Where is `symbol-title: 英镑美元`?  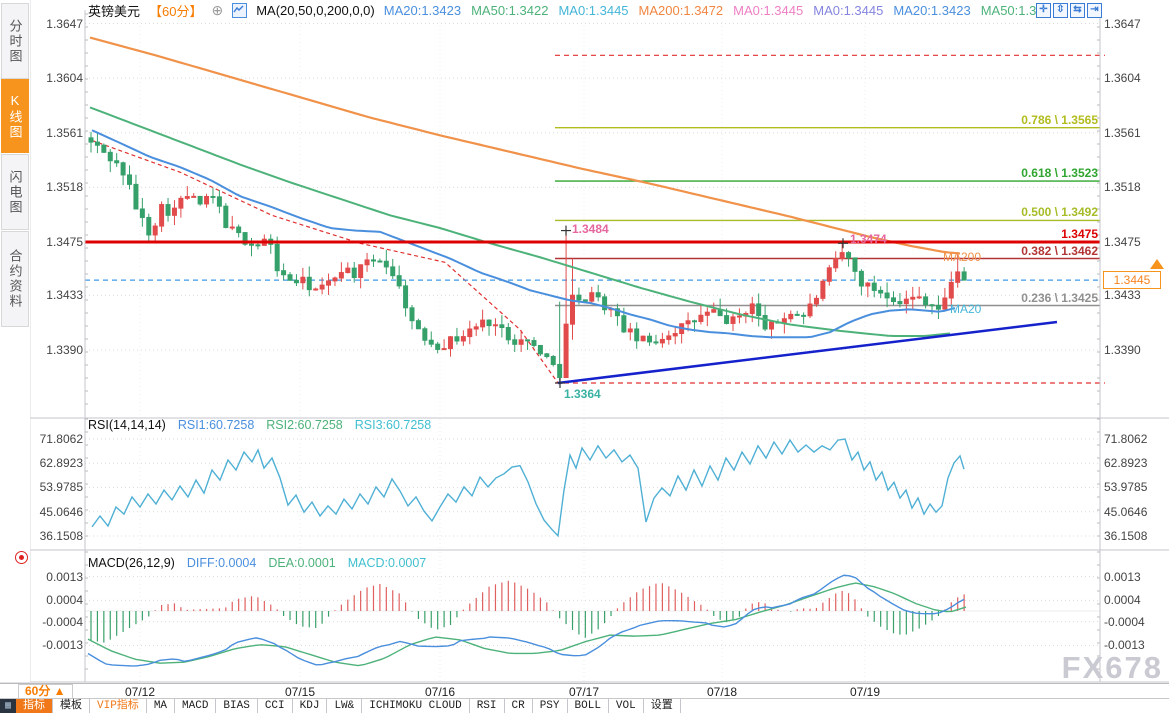
symbol-title: 英镑美元 is located at coordinates (114, 11).